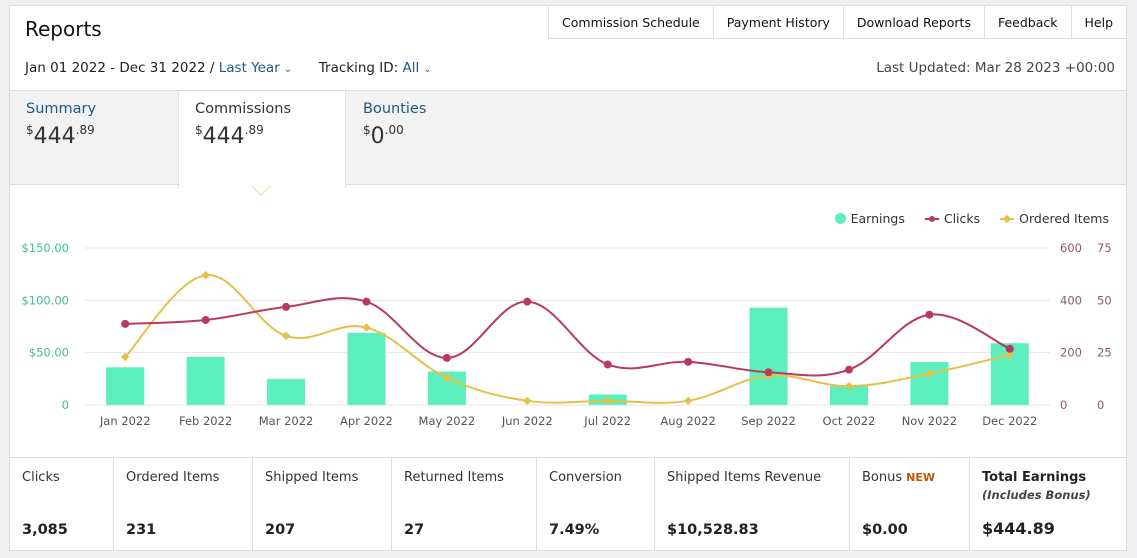 The image size is (1137, 558). I want to click on y-right-outer-tick-label: 50, so click(1104, 300).